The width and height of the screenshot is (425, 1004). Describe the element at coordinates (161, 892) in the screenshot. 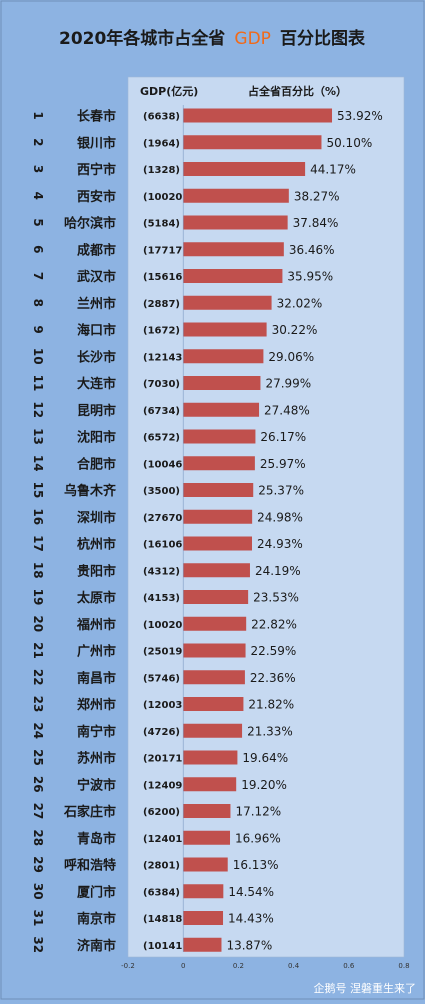

I see `gdp-label: (6384)` at that location.